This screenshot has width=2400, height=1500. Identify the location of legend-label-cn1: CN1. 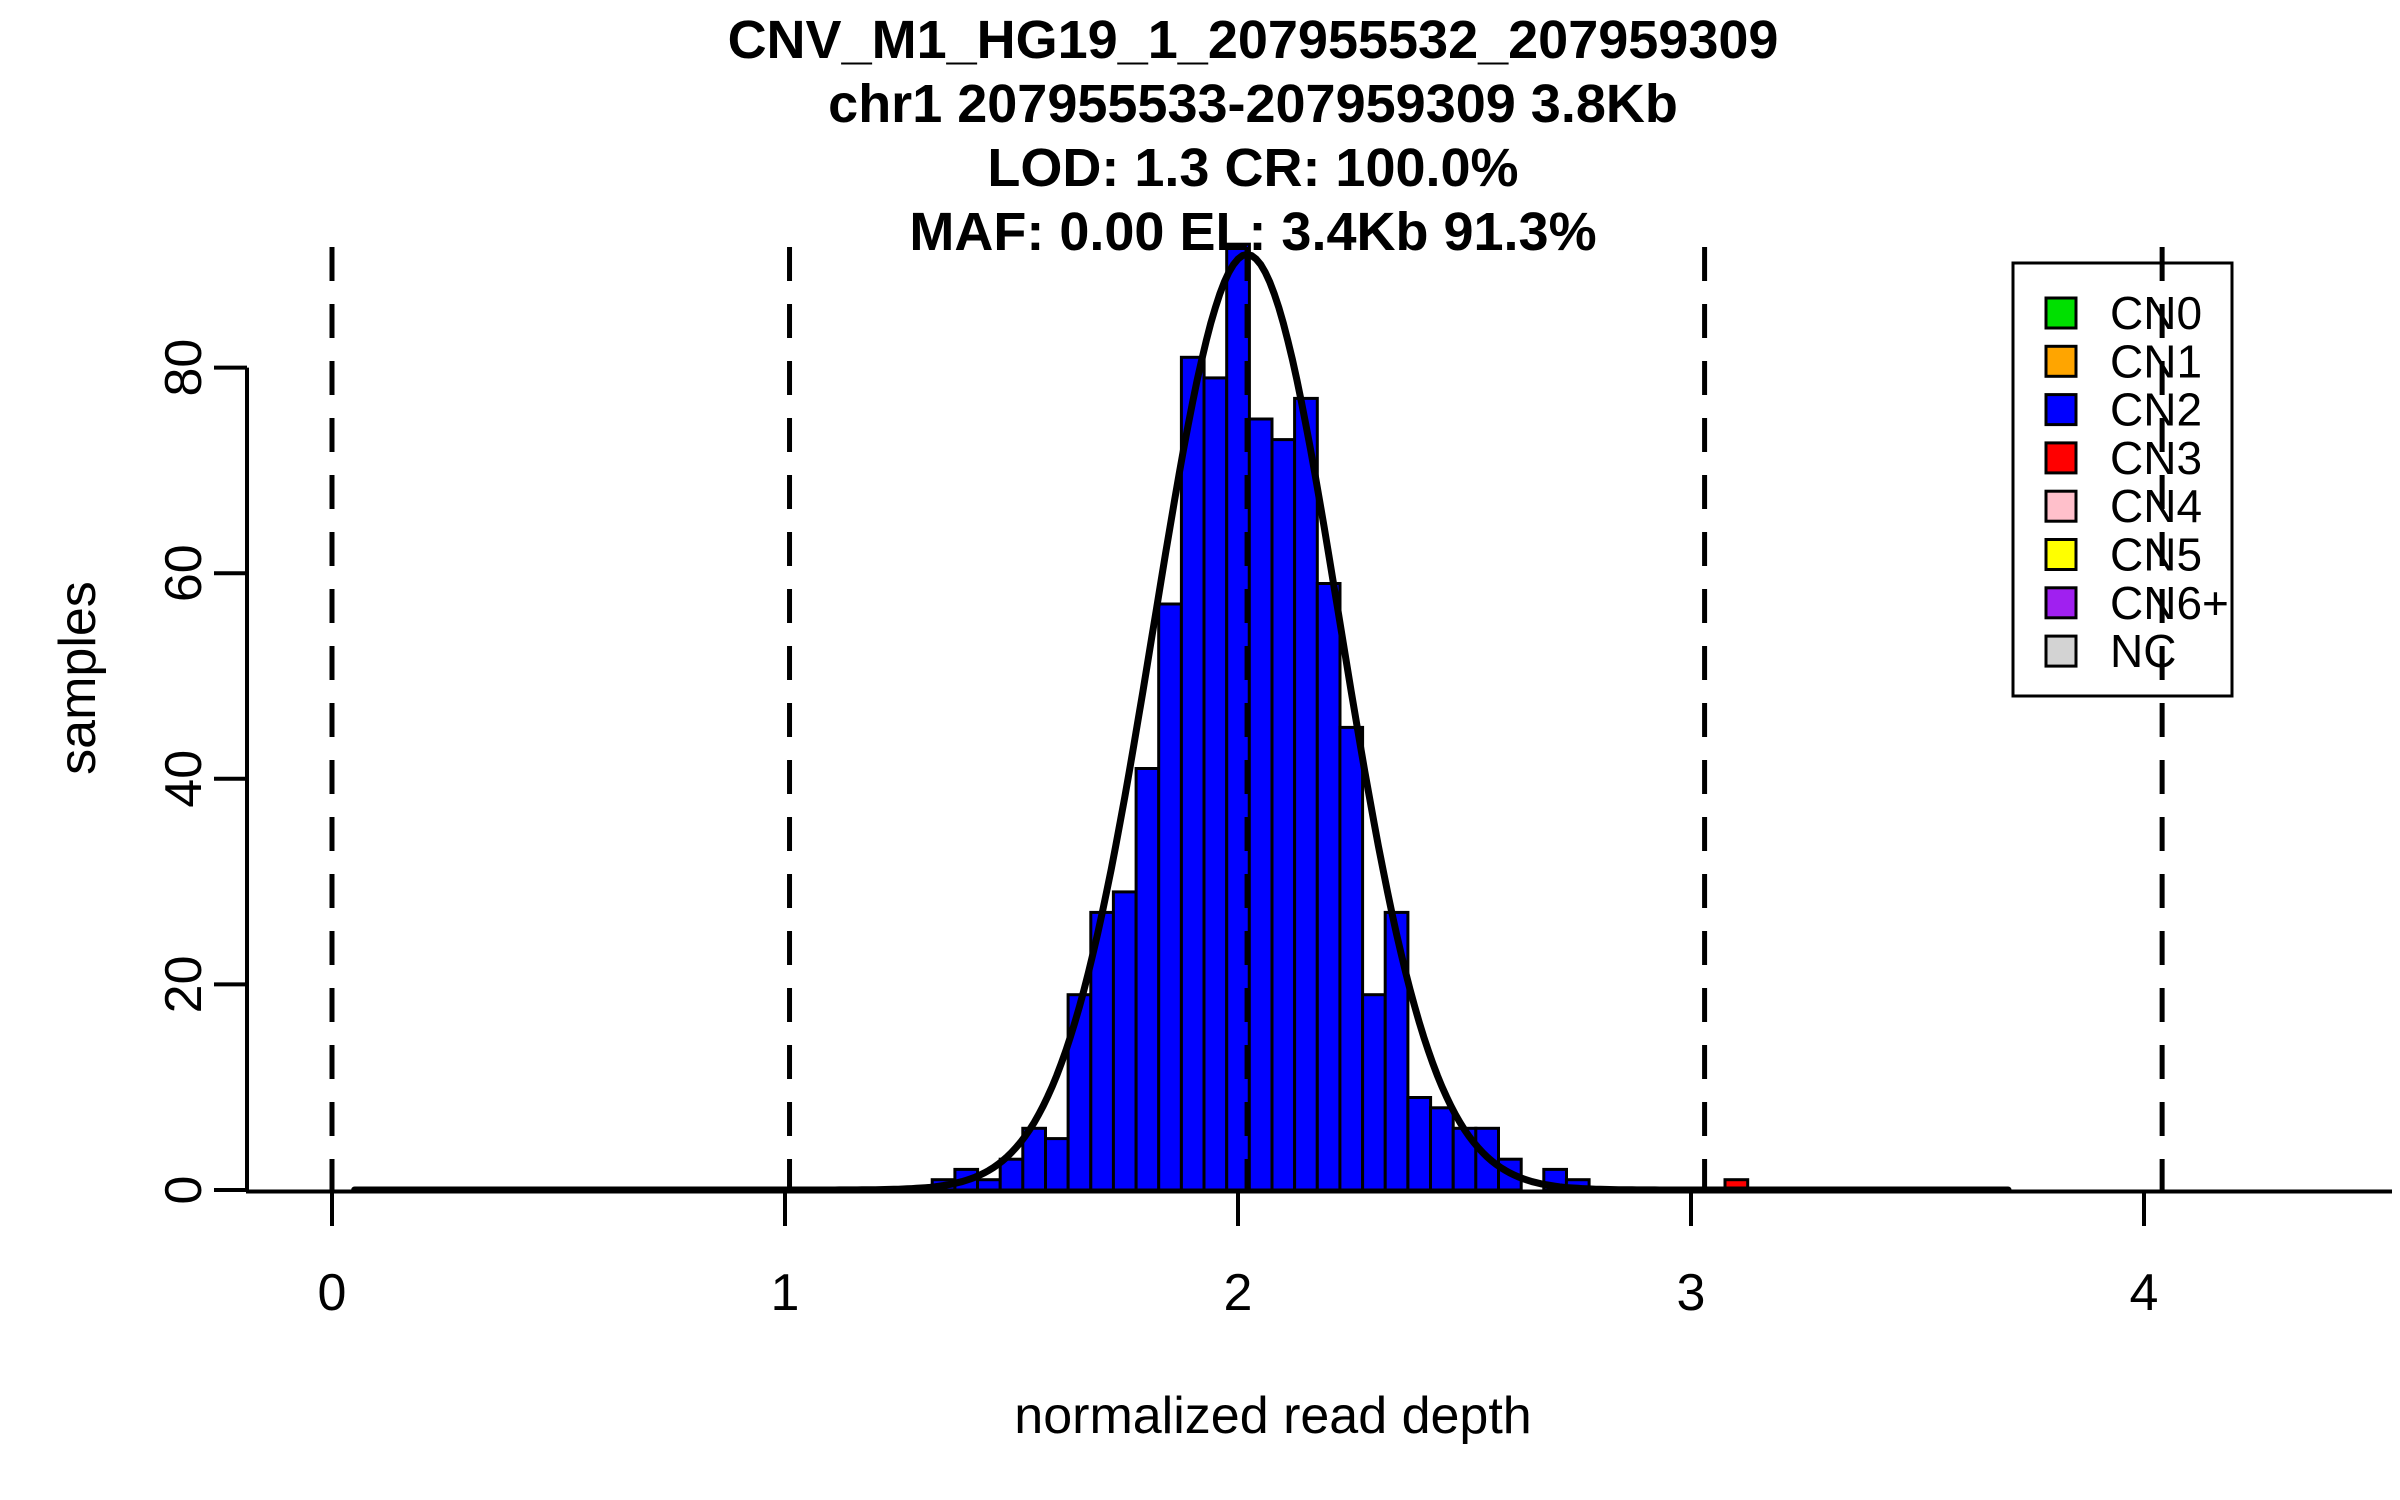
(2156, 361).